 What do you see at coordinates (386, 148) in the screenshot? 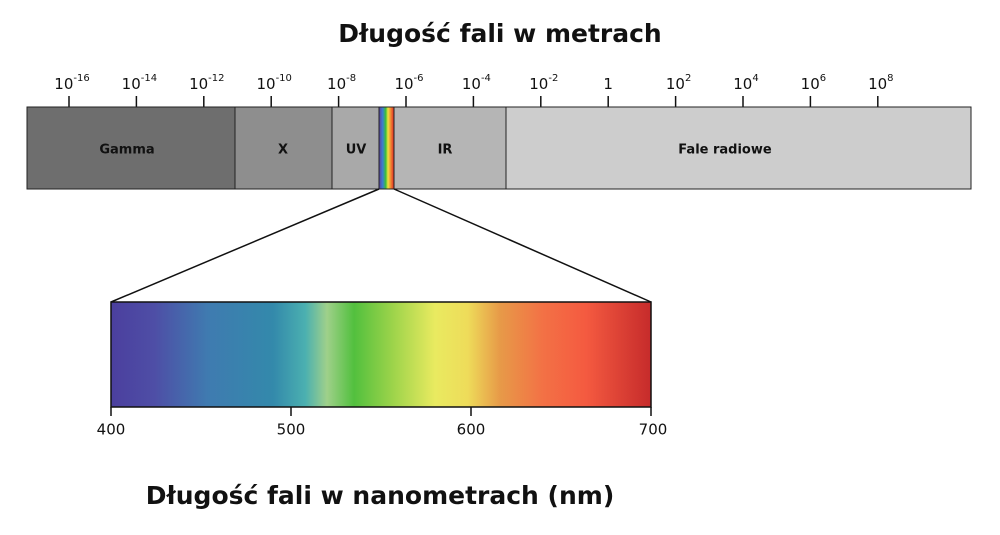
I see `band-visible` at bounding box center [386, 148].